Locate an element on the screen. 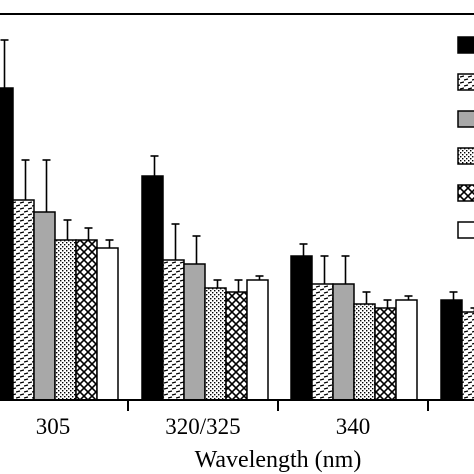  x-tick-label-0: 305 is located at coordinates (53, 426).